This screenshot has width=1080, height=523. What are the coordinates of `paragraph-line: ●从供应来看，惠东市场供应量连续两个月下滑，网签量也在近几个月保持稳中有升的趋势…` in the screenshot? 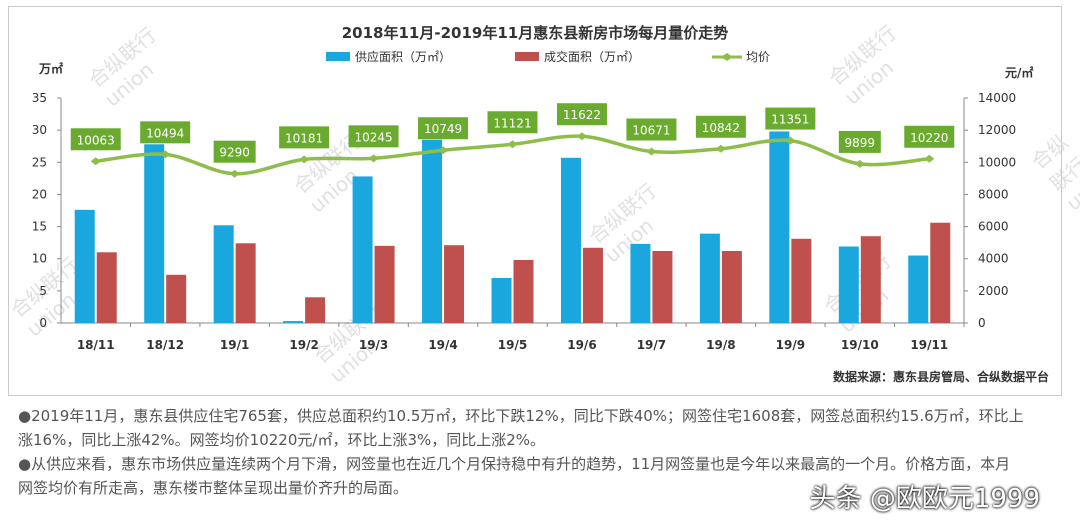 It's located at (514, 464).